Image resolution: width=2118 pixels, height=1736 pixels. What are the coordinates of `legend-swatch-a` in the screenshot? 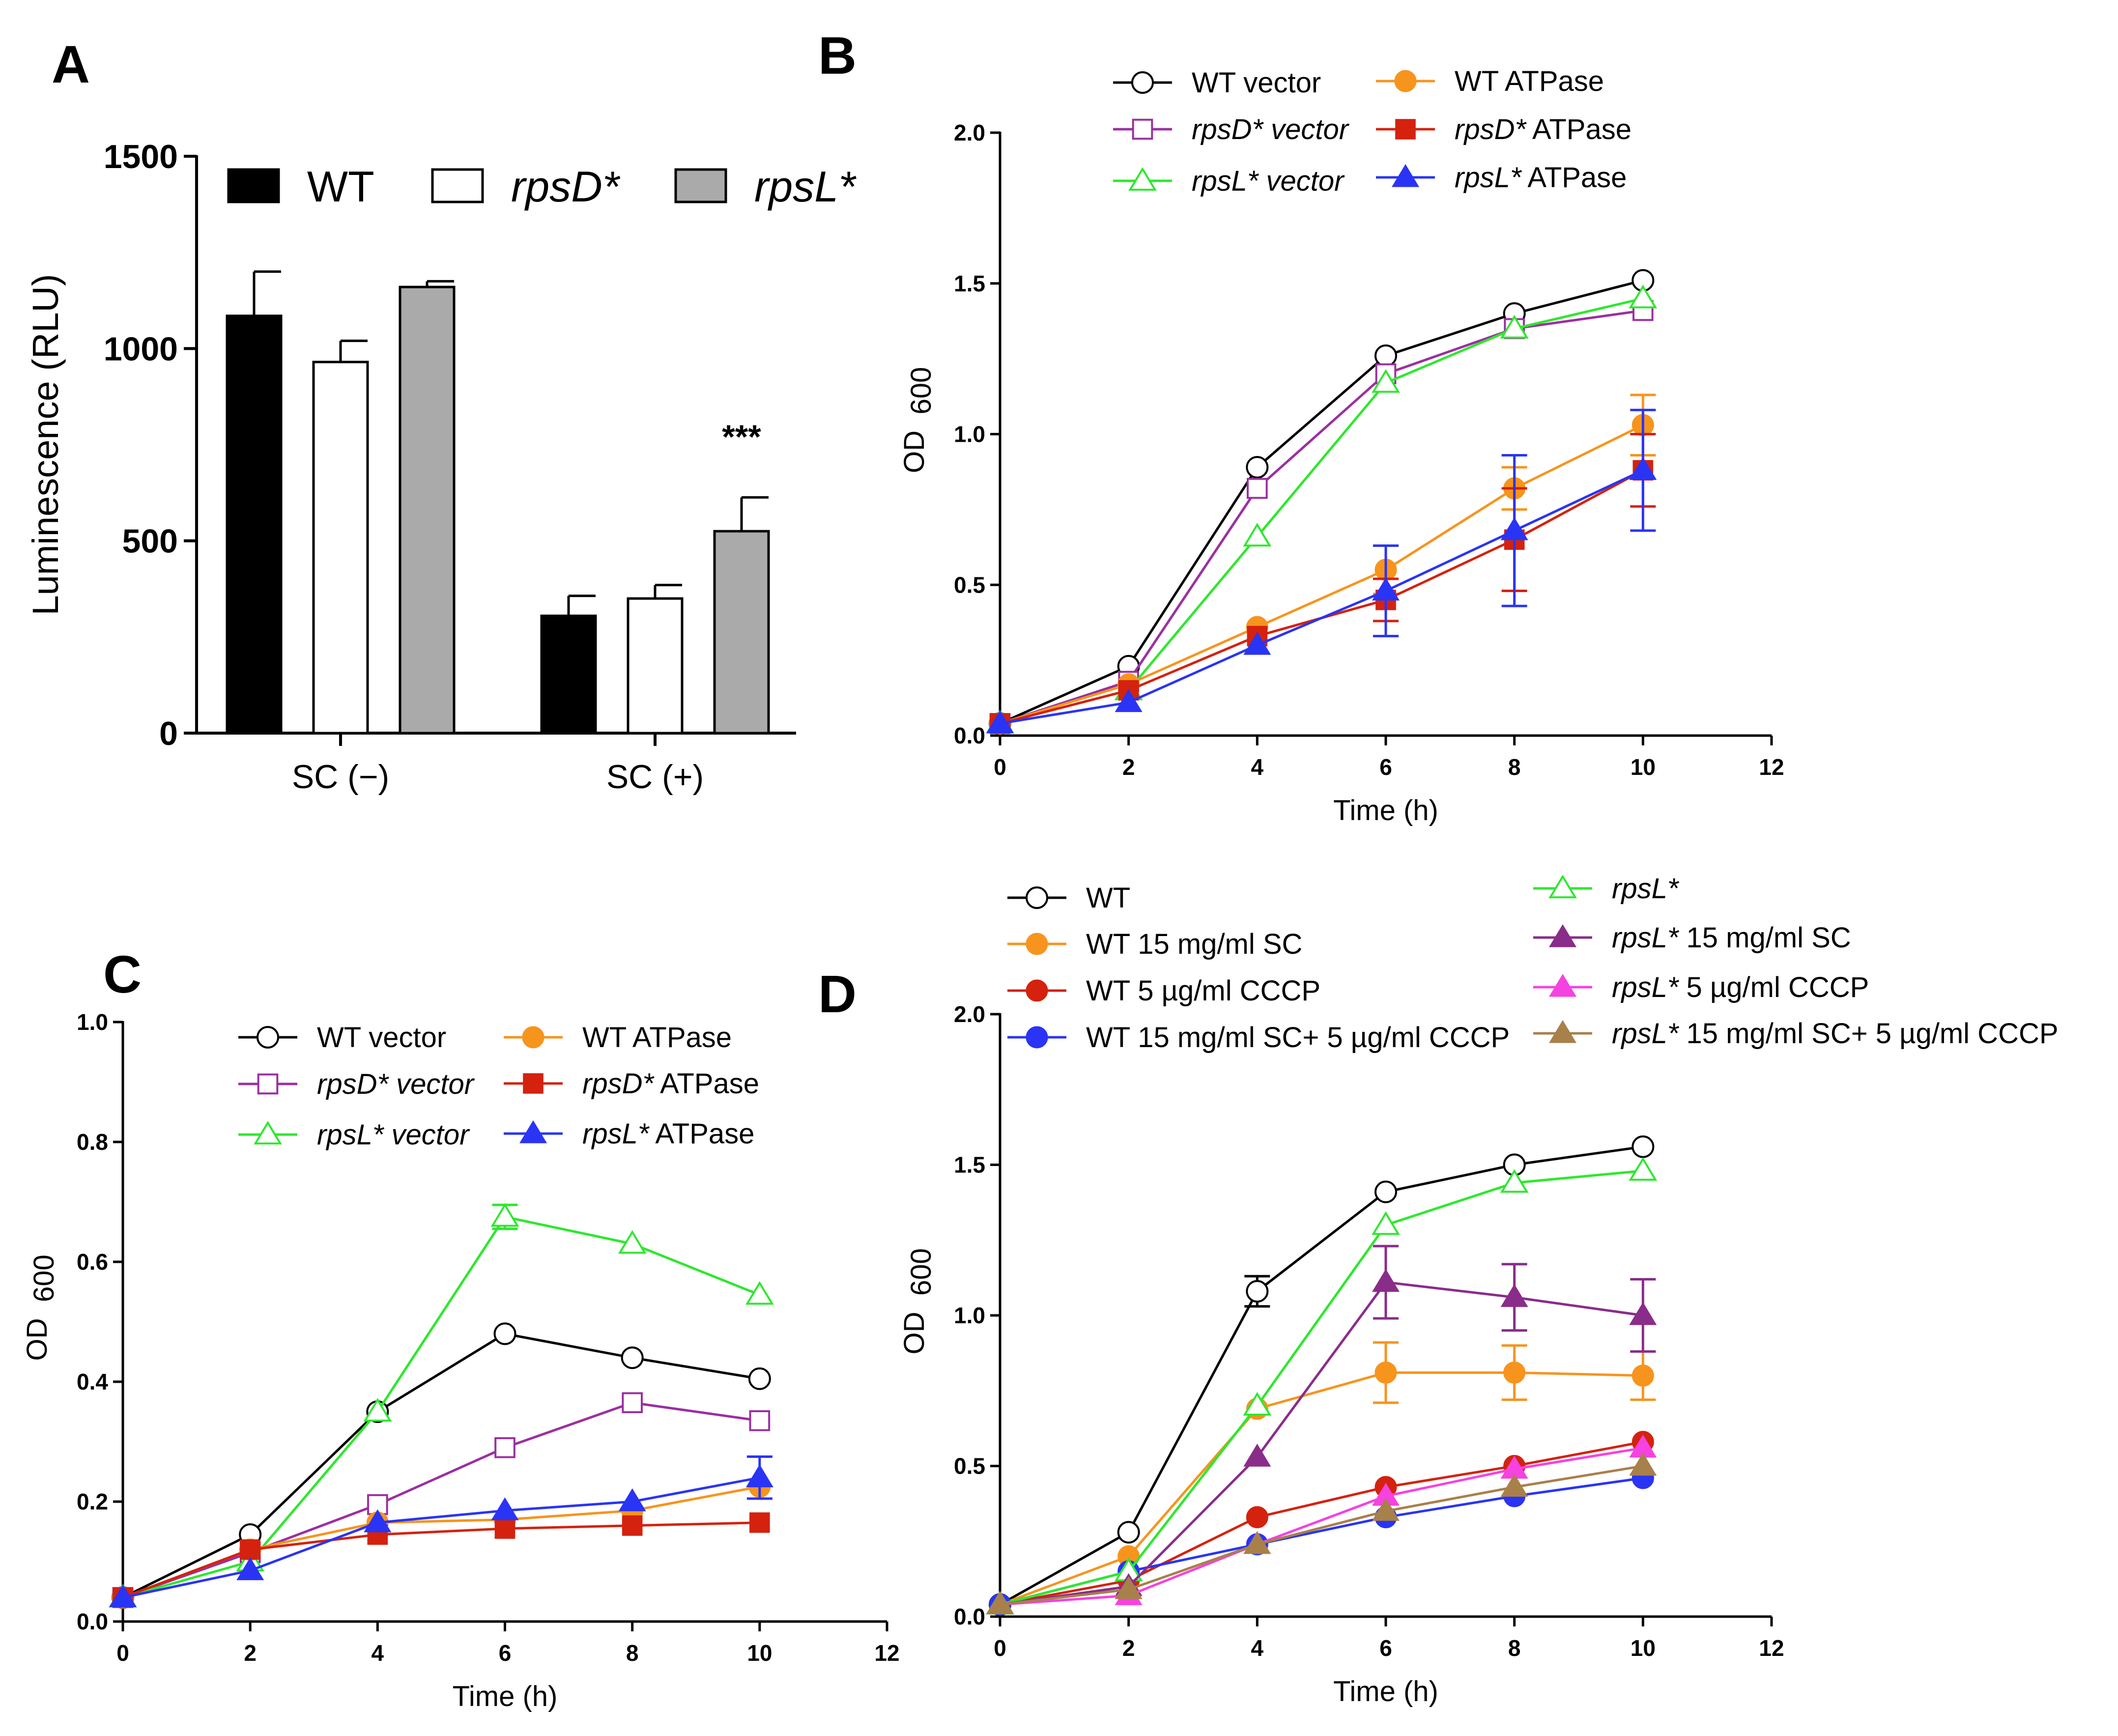 It's located at (700, 185).